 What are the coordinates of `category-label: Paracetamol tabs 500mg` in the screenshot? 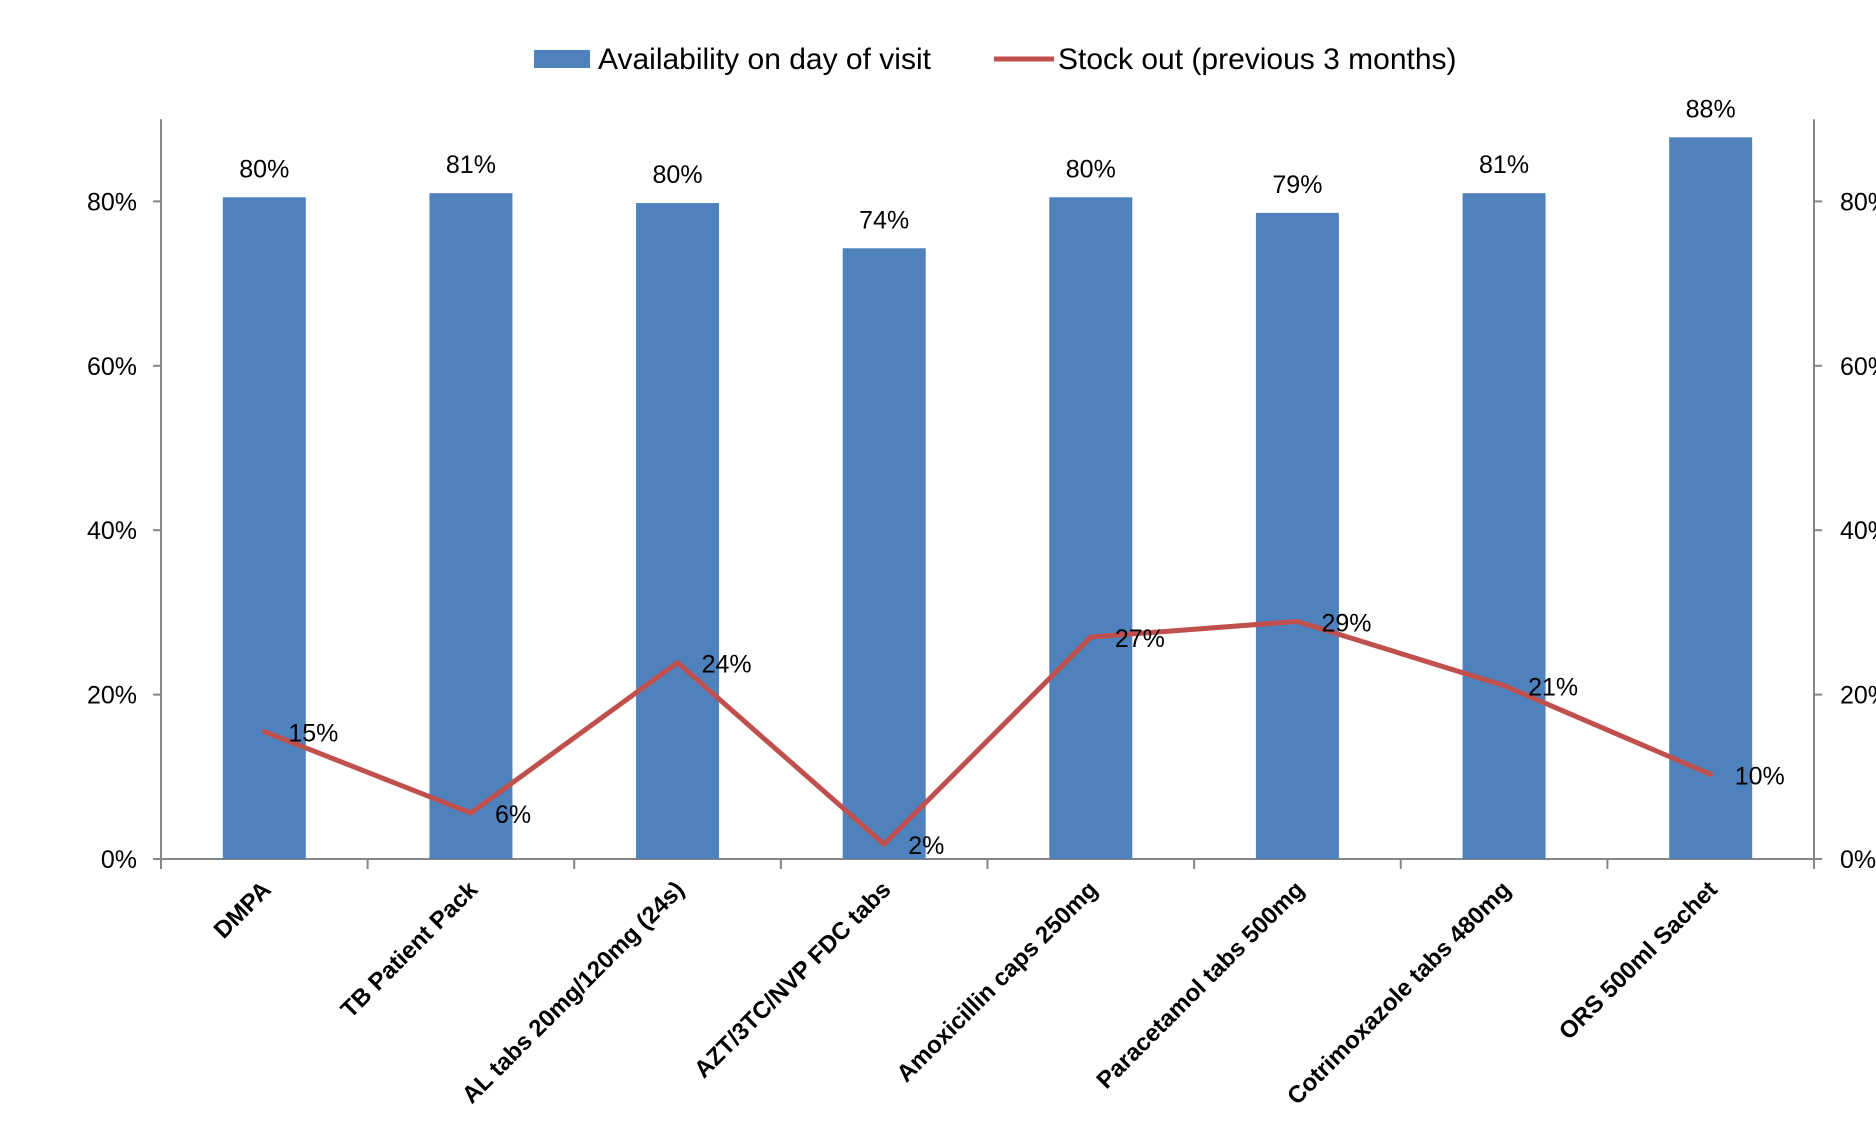 It's located at (1201, 985).